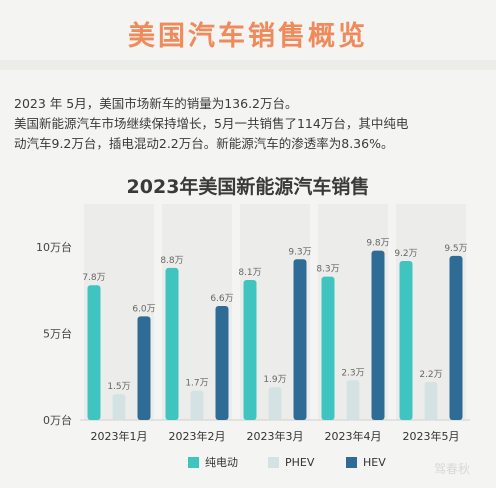  Describe the element at coordinates (452, 469) in the screenshot. I see `watermark: 驾春秋` at that location.